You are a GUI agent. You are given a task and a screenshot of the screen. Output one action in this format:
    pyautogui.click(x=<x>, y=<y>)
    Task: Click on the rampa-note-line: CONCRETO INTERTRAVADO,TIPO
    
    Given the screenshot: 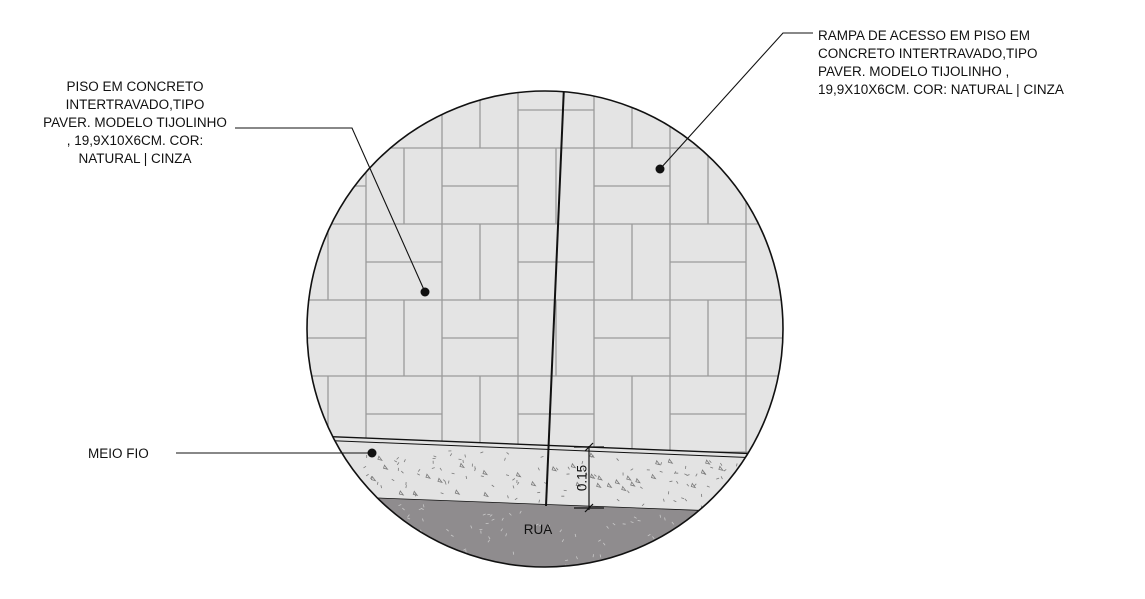 What is the action you would take?
    pyautogui.click(x=928, y=53)
    